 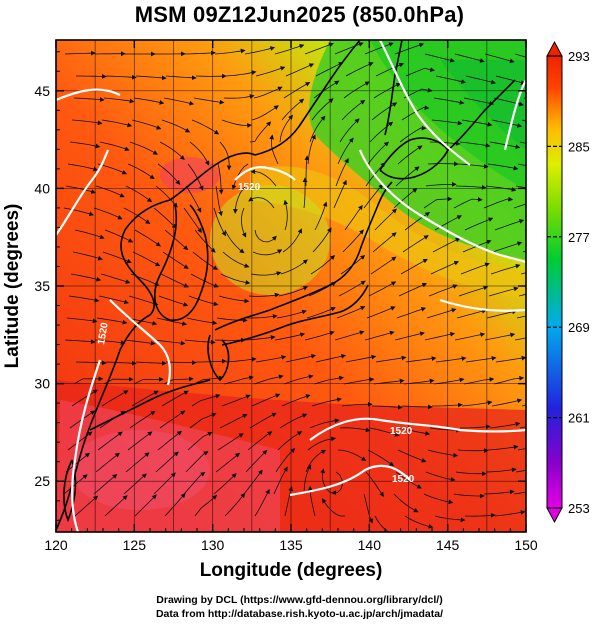 I want to click on x-tick-label: 150, so click(x=526, y=545).